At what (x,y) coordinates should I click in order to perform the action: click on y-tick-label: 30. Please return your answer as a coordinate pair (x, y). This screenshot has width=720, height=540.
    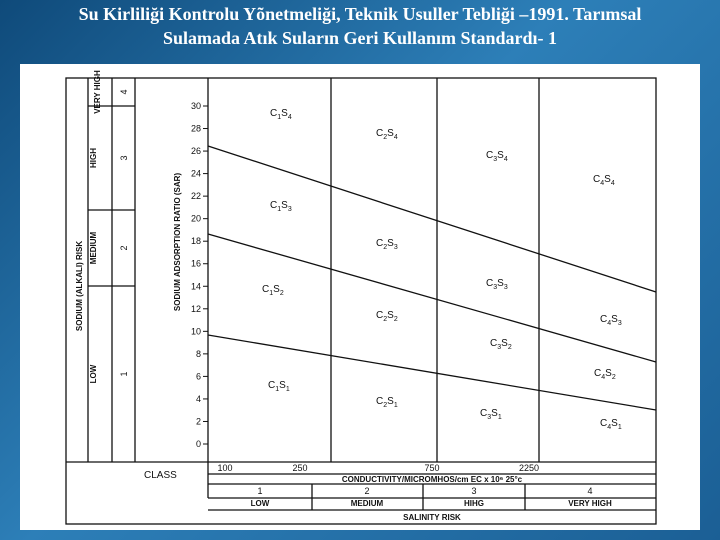
    Looking at the image, I should click on (196, 106).